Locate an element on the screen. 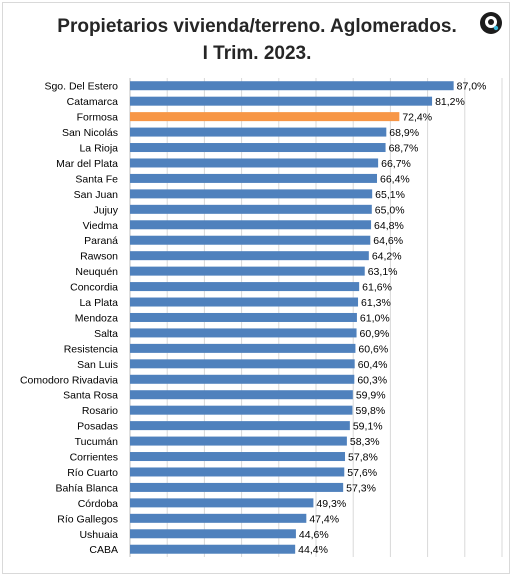 This screenshot has height=578, width=514. category-label: Ushuaia is located at coordinates (98, 535).